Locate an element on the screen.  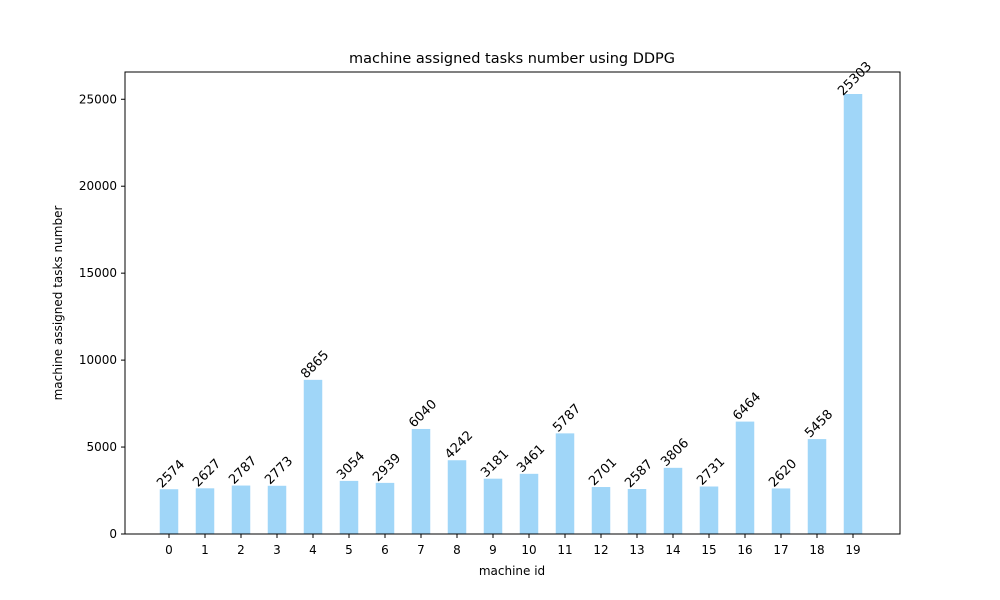
x-tick-label-1: 1 is located at coordinates (205, 550).